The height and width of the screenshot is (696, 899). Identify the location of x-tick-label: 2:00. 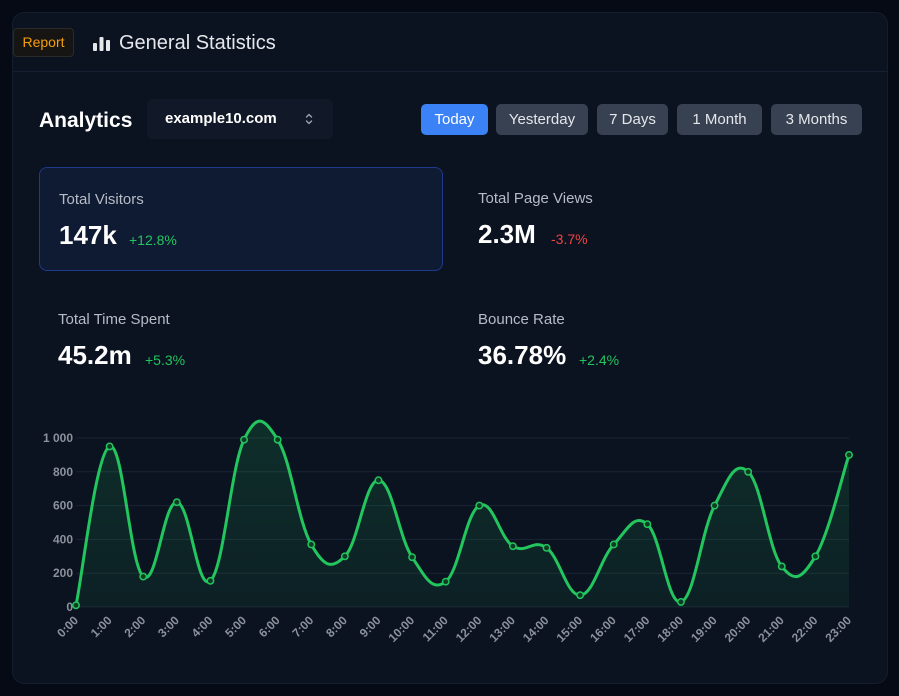
(134, 626).